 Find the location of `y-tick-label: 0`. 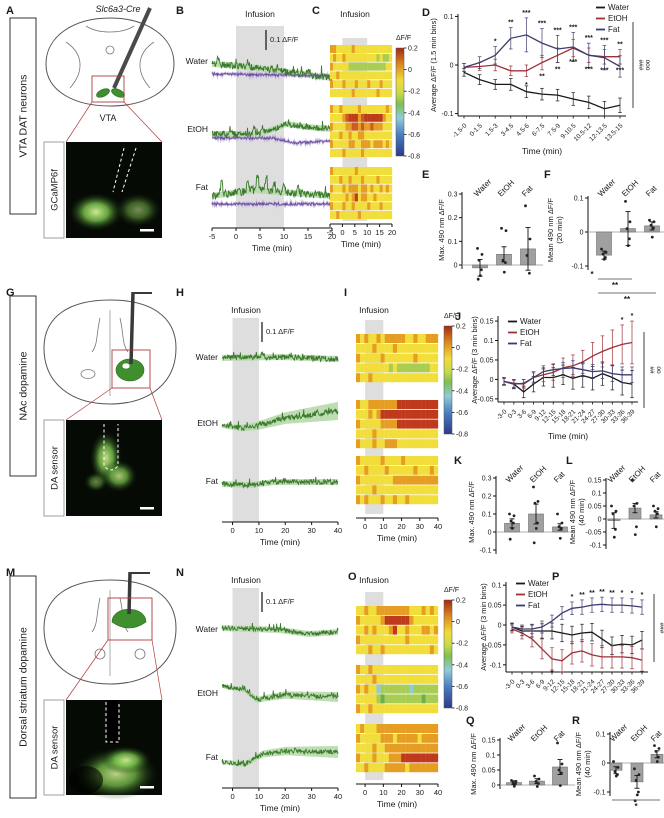

y-tick-label: 0 is located at coordinates (494, 786).